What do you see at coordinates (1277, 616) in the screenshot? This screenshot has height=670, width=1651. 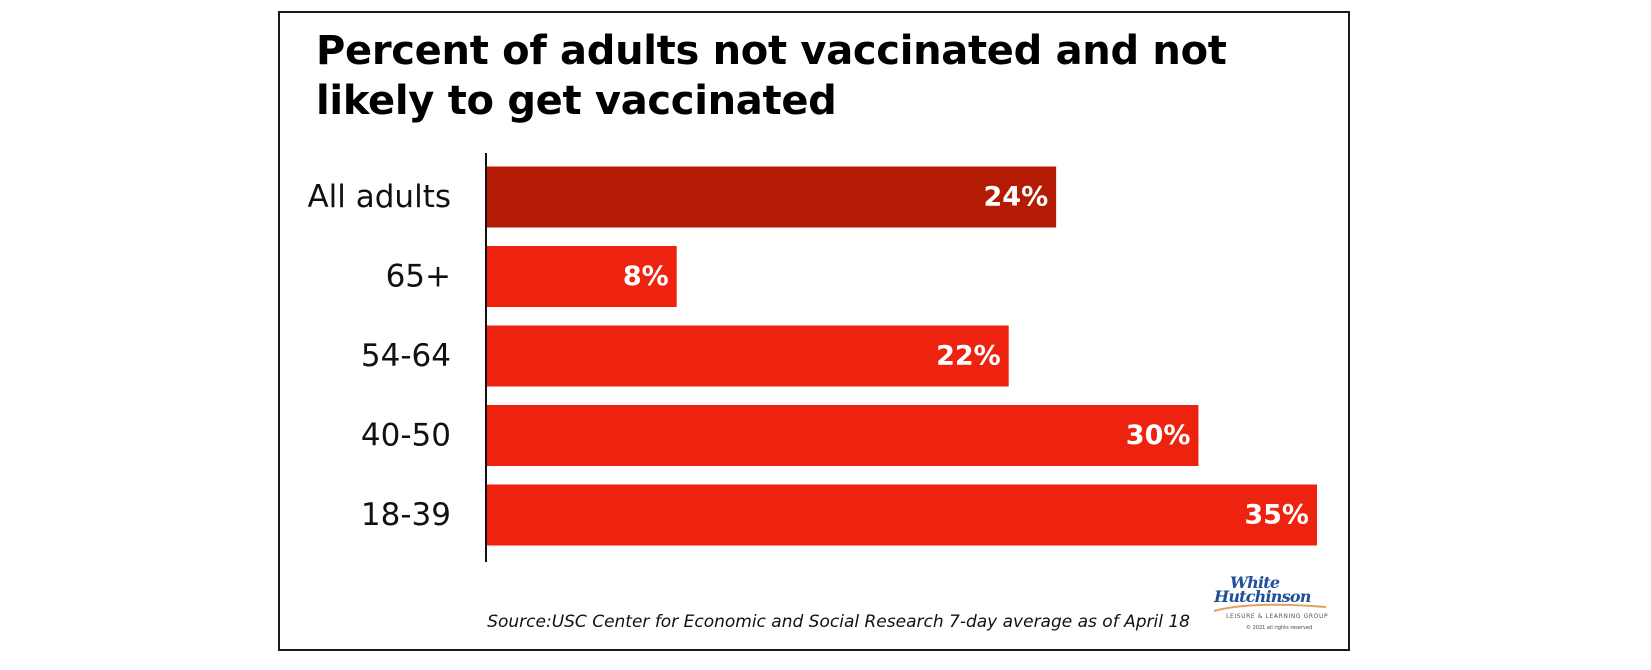 I see `logo-tagline: LEISURE & LEARNING GROUP` at bounding box center [1277, 616].